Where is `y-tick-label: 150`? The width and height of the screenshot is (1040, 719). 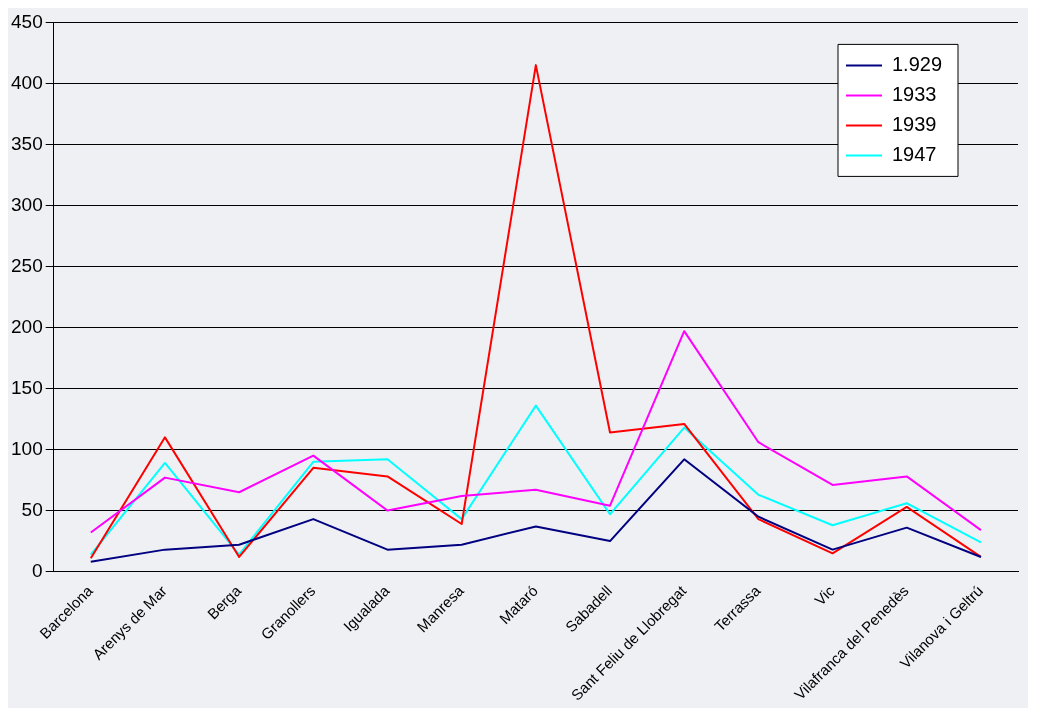 y-tick-label: 150 is located at coordinates (27, 387).